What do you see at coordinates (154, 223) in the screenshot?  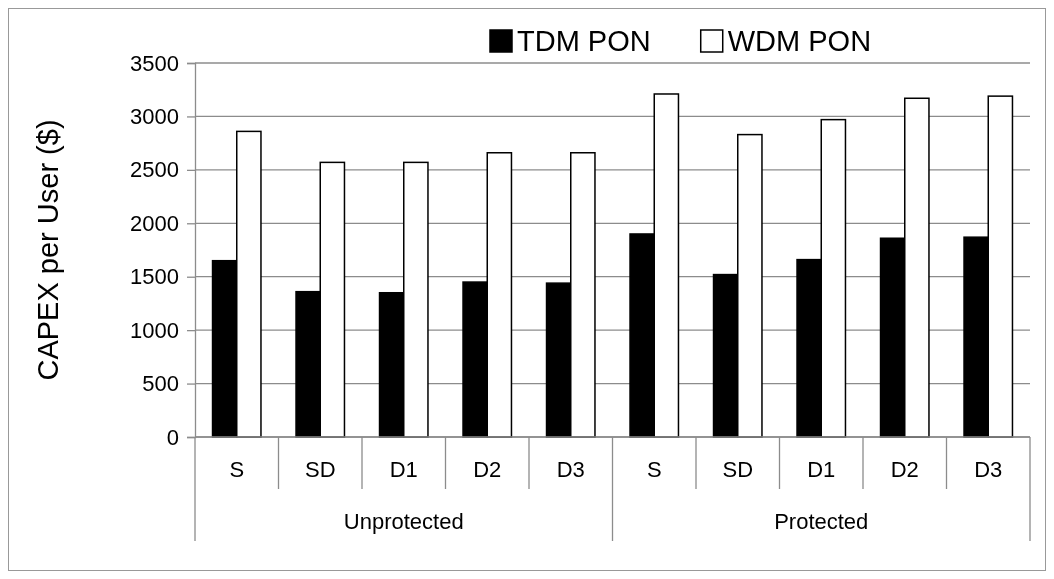 I see `y-tick-label: 2000` at bounding box center [154, 223].